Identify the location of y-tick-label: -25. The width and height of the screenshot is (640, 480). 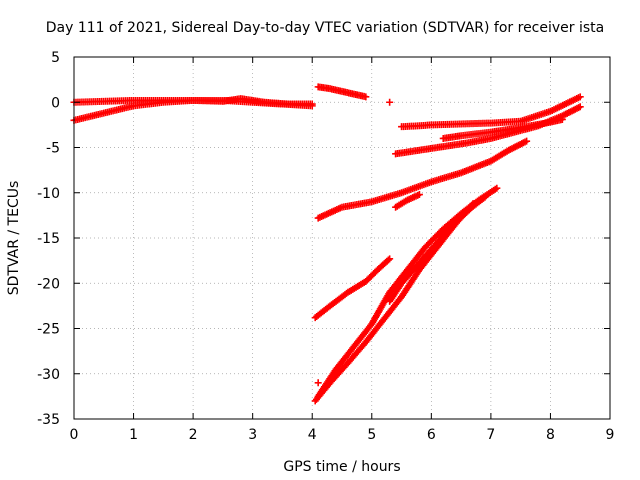
(48, 330).